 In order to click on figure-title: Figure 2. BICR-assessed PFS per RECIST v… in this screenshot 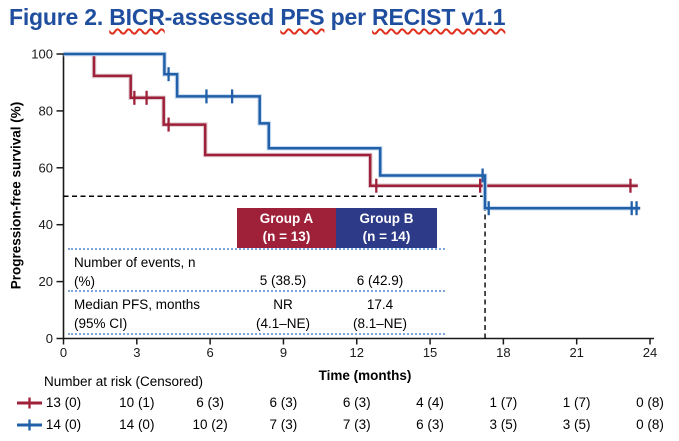, I will do `click(257, 17)`.